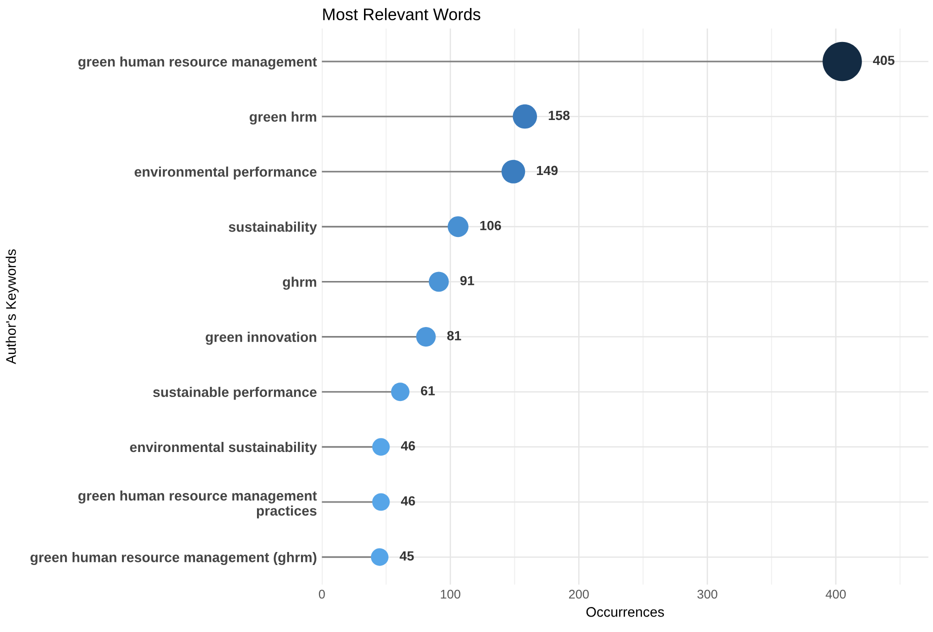 This screenshot has height=632, width=933. What do you see at coordinates (407, 556) in the screenshot?
I see `data-label: 45` at bounding box center [407, 556].